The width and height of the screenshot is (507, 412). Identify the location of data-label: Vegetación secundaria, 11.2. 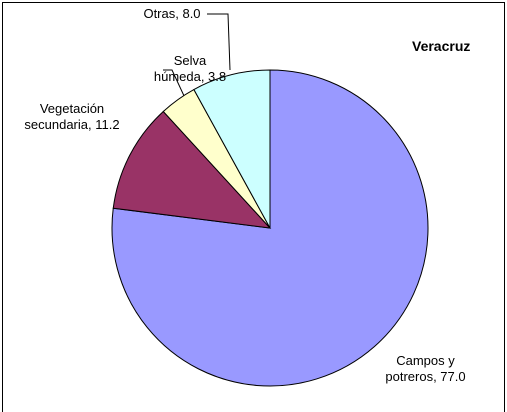
(72, 116).